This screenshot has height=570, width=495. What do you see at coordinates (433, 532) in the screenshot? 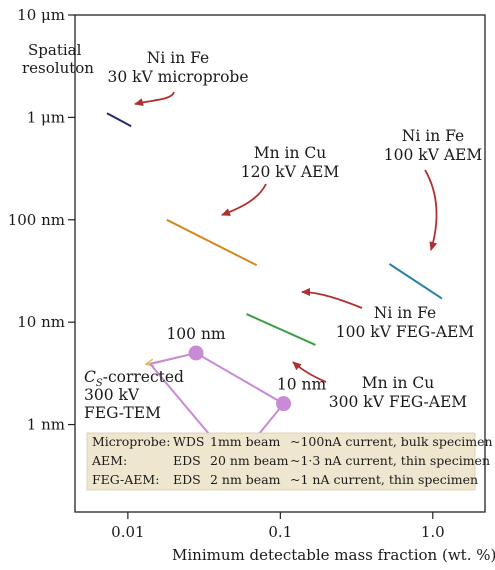
I see `x-tick-label-2: 1.0` at bounding box center [433, 532].